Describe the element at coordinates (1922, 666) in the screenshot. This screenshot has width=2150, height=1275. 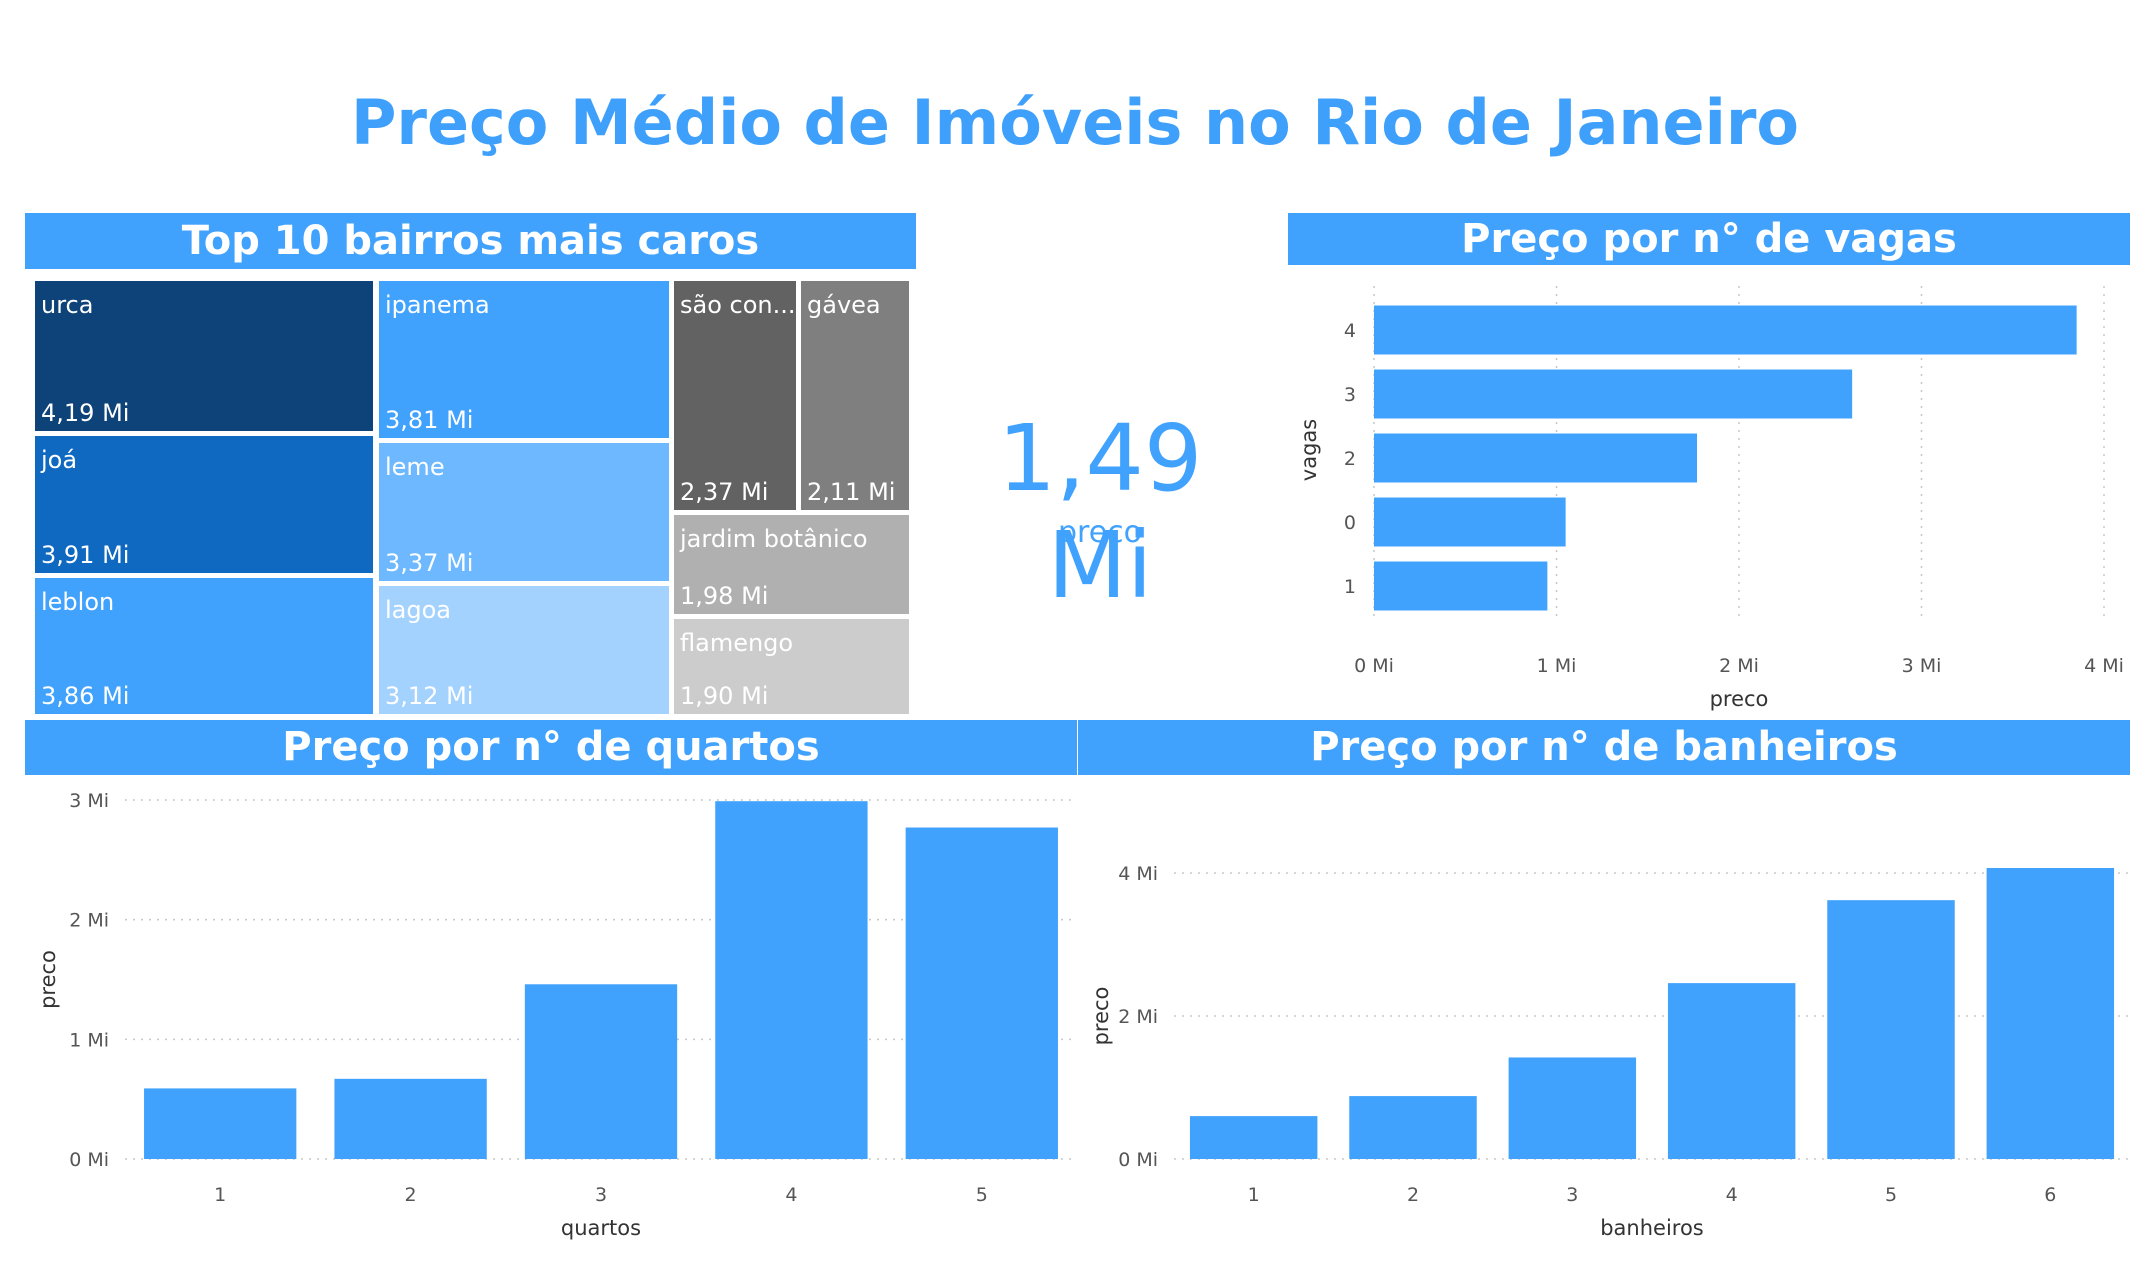
I see `x-tick-label: 3 Mi` at that location.